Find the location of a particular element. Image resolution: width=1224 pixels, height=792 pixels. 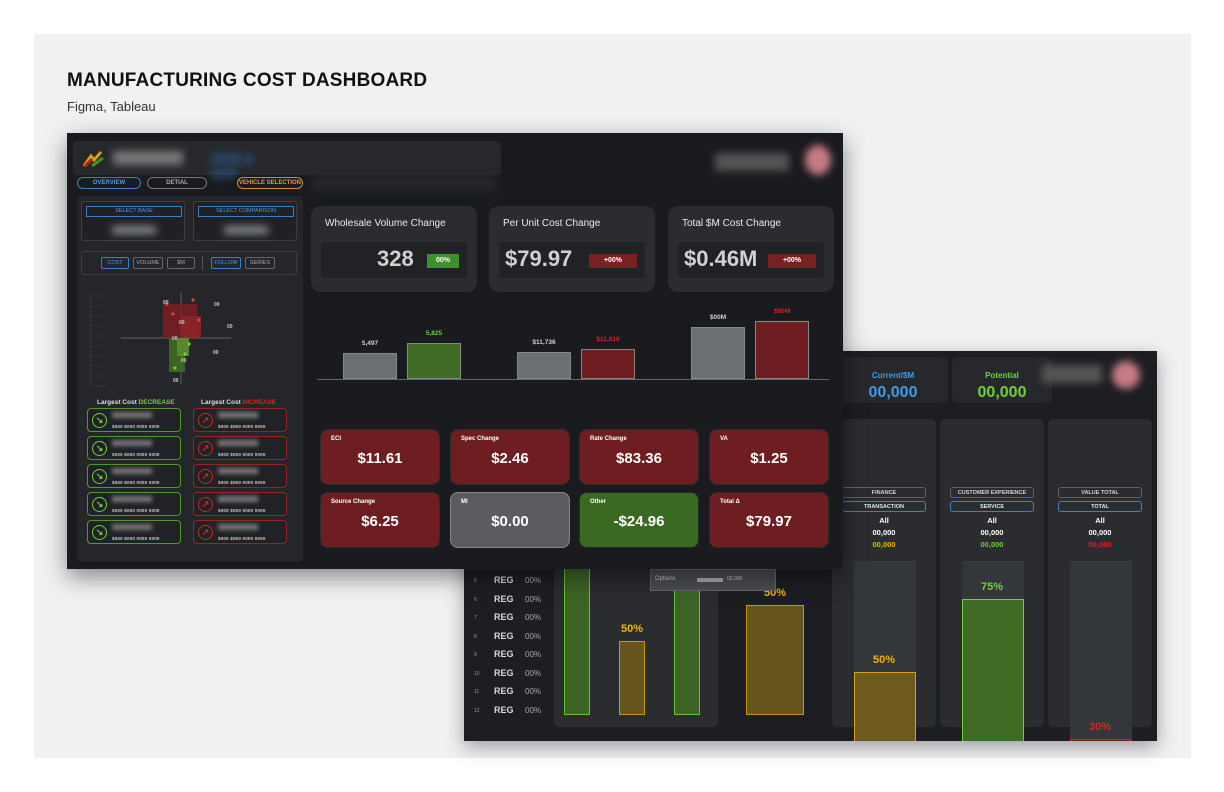

left-progress-label: 50% is located at coordinates (632, 629).